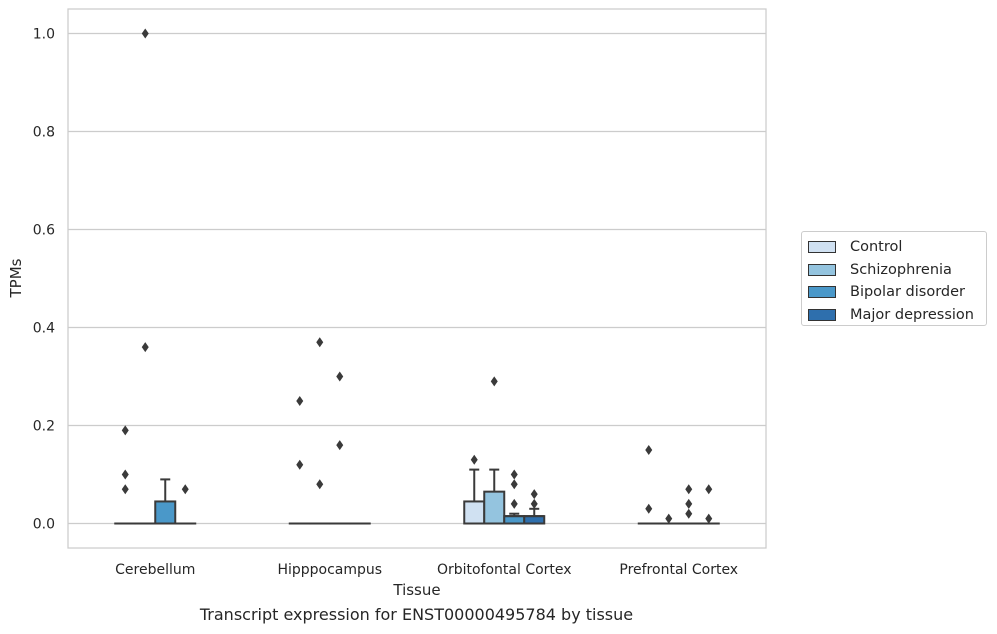  What do you see at coordinates (44, 525) in the screenshot?
I see `y-tick-label: 0.0` at bounding box center [44, 525].